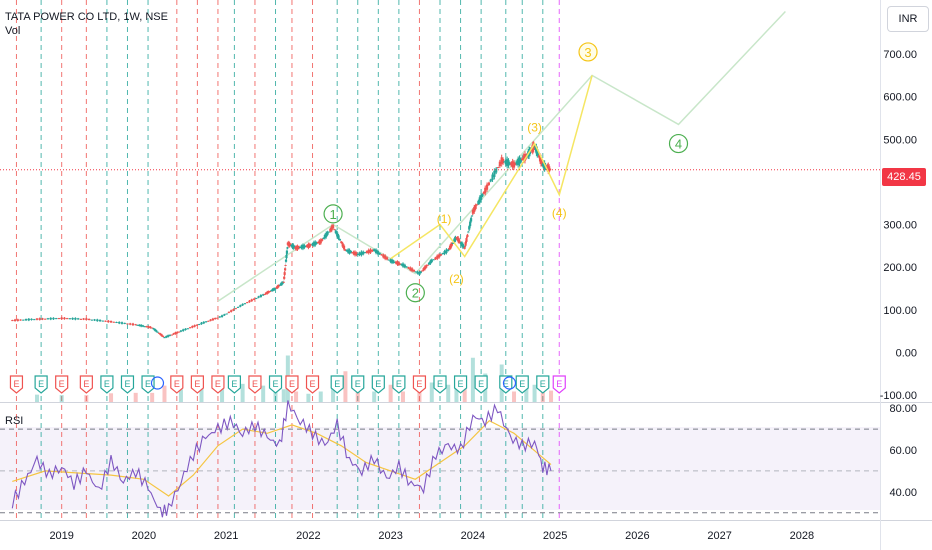 This screenshot has height=550, width=932. Describe the element at coordinates (86, 384) in the screenshot. I see `earnings-marker-label-3: E` at that location.